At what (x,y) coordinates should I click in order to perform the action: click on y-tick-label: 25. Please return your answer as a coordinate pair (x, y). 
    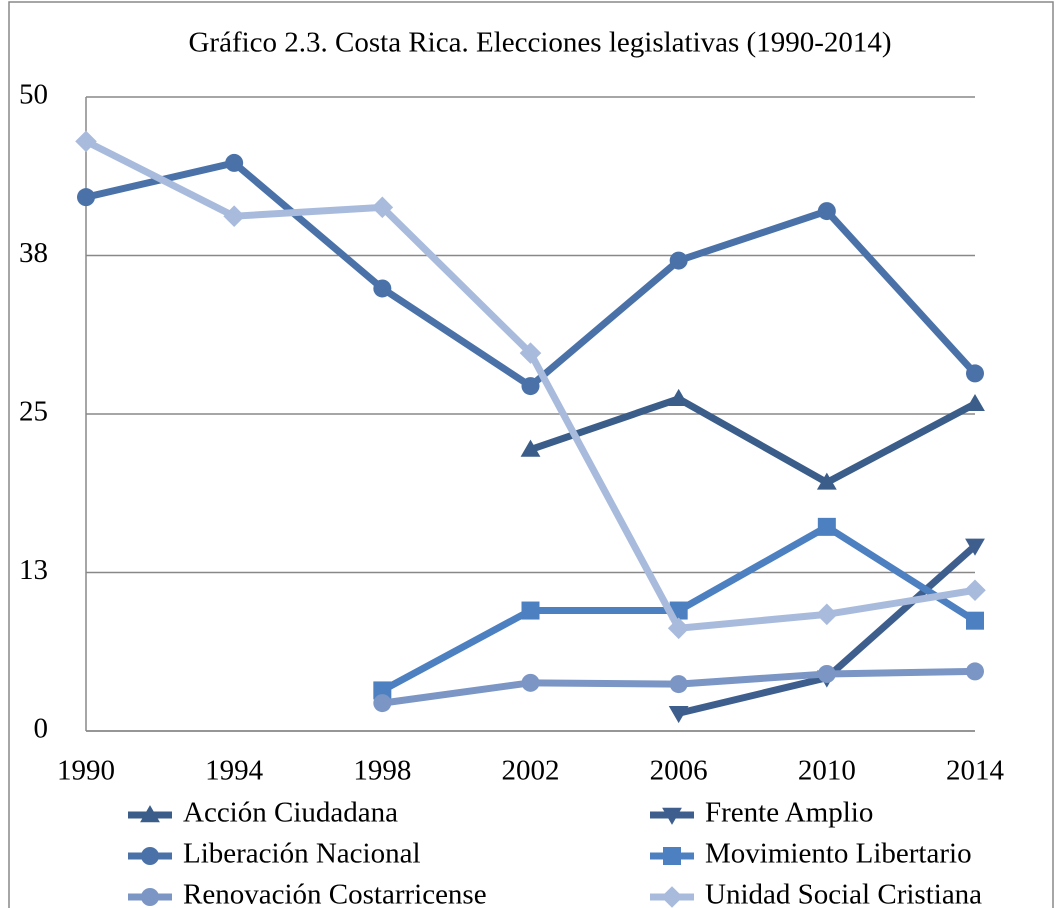
    Looking at the image, I should click on (33, 412).